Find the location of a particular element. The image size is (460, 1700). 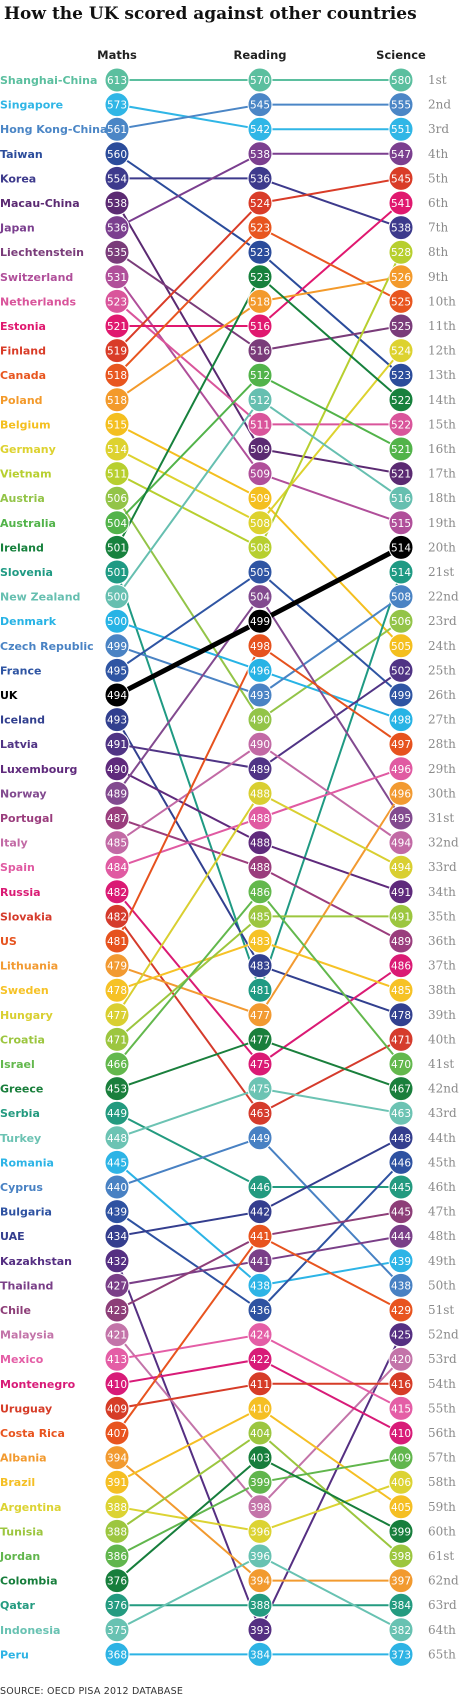

circle-korea-reading is located at coordinates (260, 178).